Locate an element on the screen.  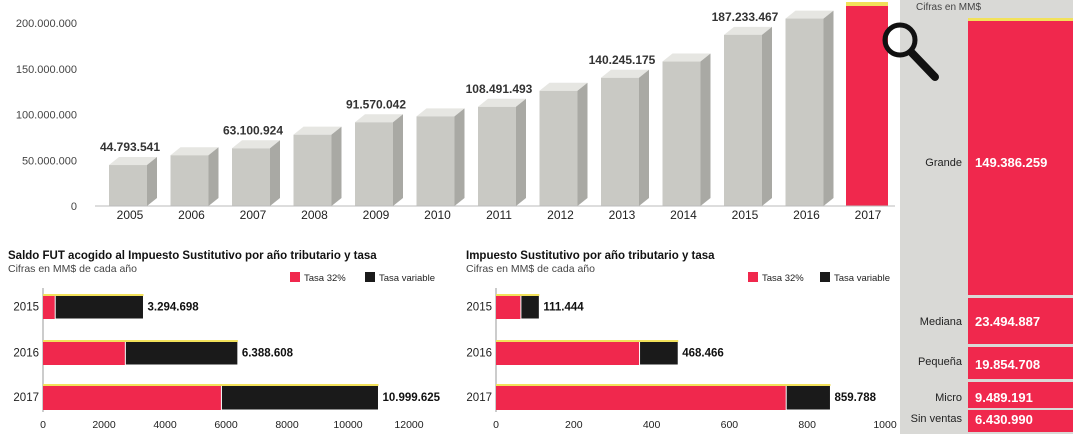
column-top-2005 is located at coordinates (133, 161).